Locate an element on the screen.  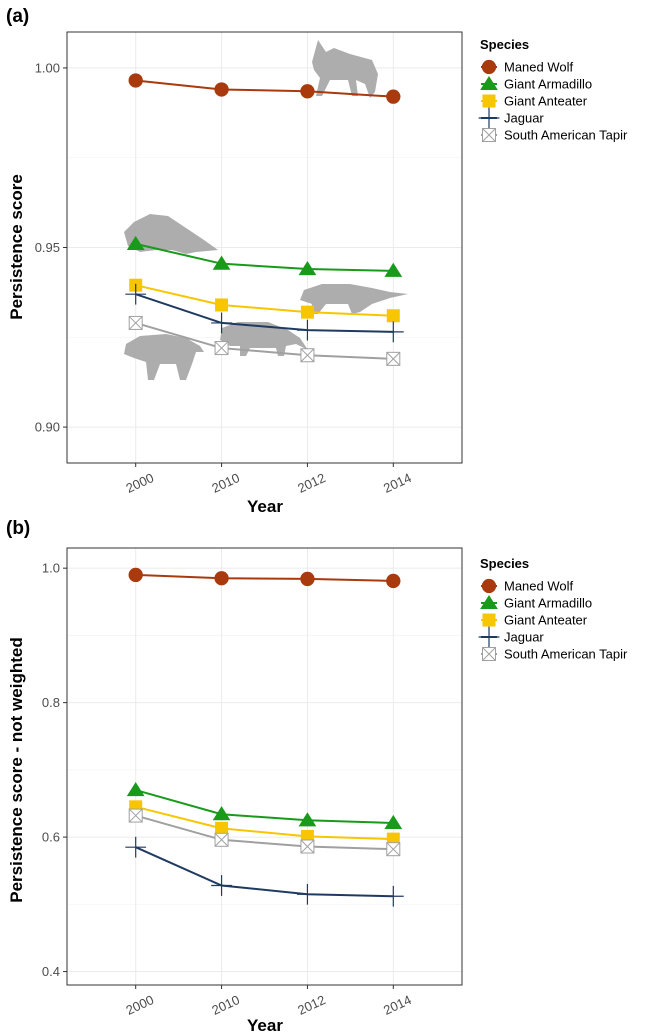
x-tick-label-b: 2000 is located at coordinates (140, 1005).